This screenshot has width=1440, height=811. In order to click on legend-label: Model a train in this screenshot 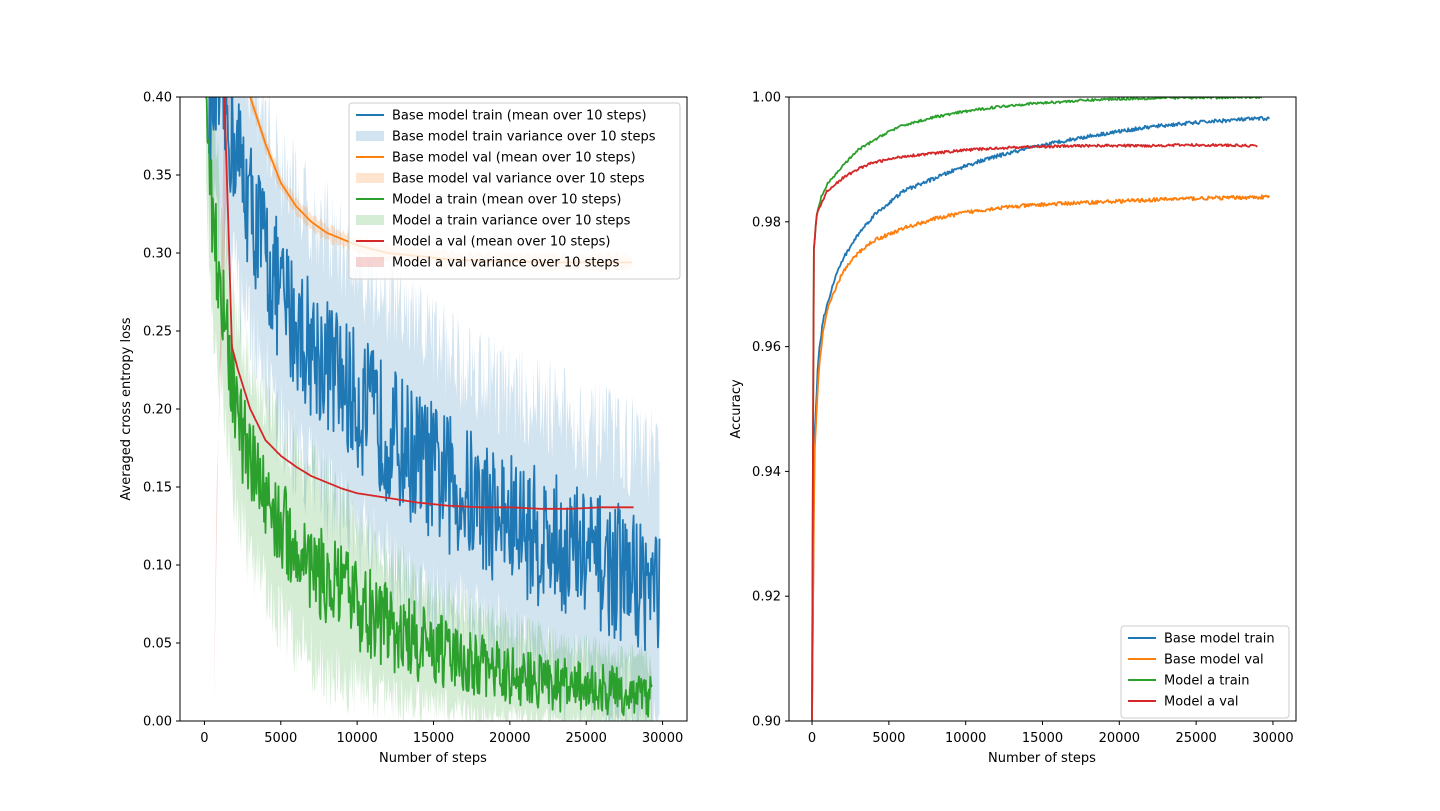, I will do `click(1207, 681)`.